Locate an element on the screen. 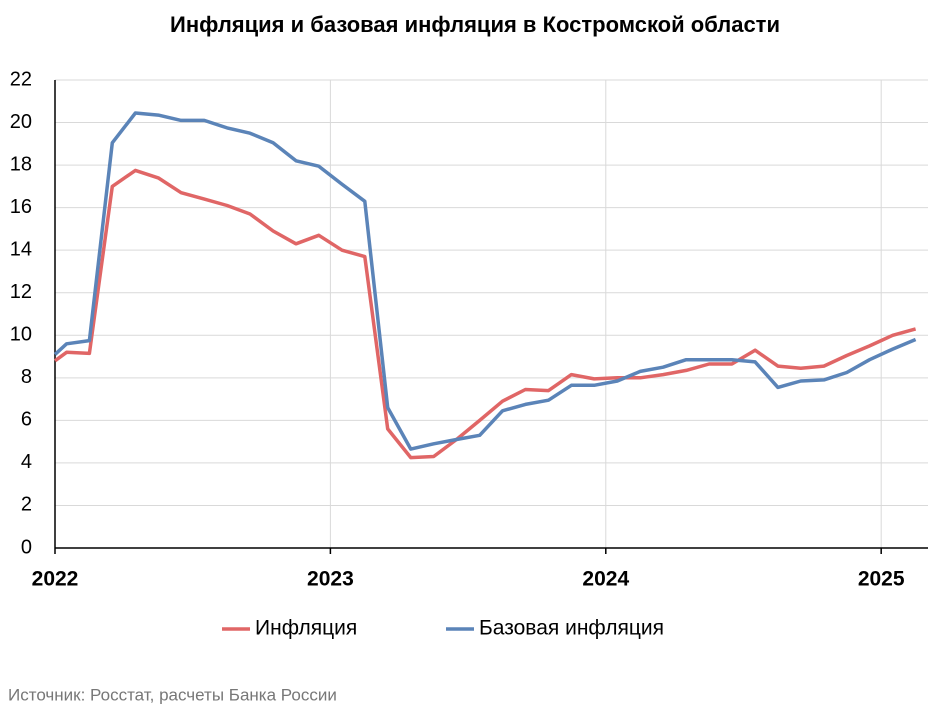  y-tick-label: 20 is located at coordinates (21, 122).